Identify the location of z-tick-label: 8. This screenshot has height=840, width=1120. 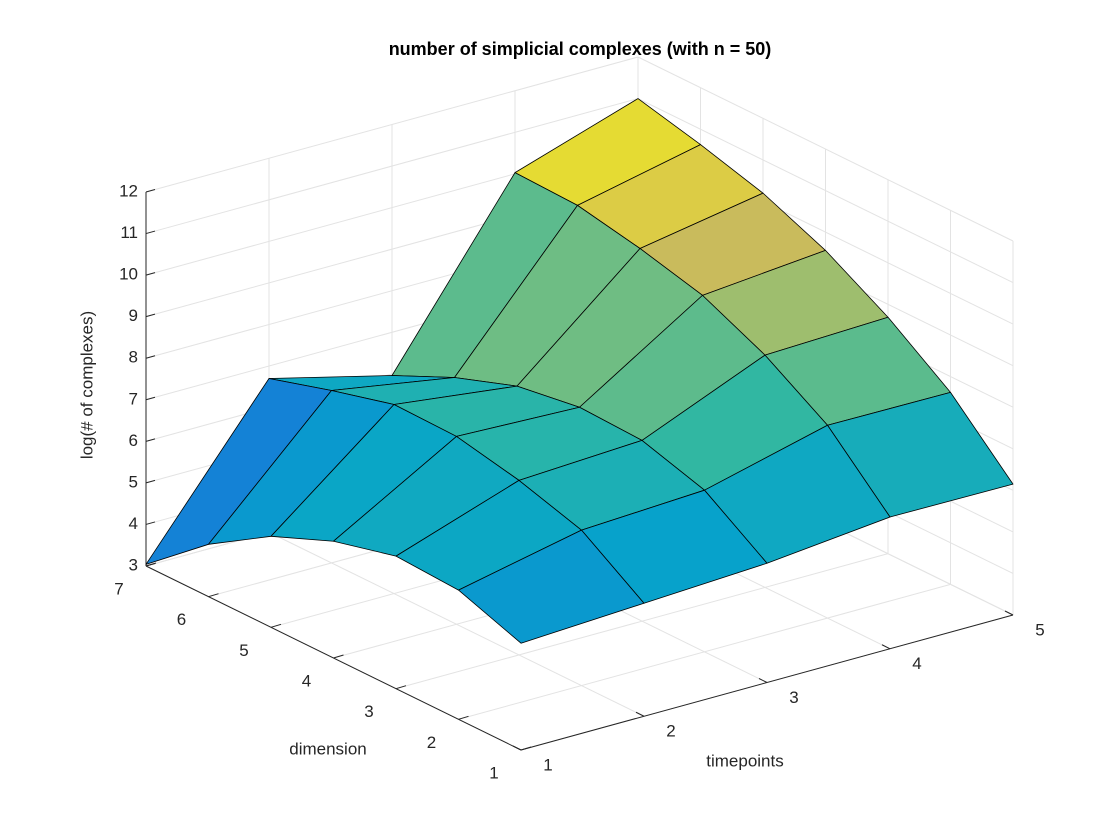
(133, 357).